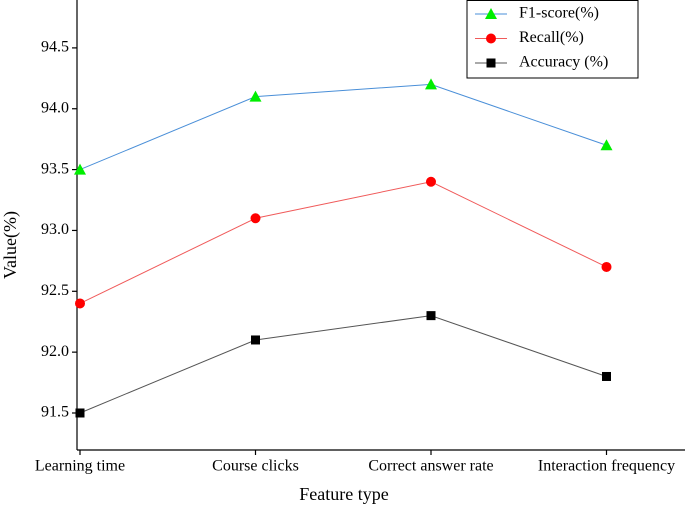 This screenshot has width=685, height=509. Describe the element at coordinates (55, 47) in the screenshot. I see `y-tick-label: 94.5` at that location.